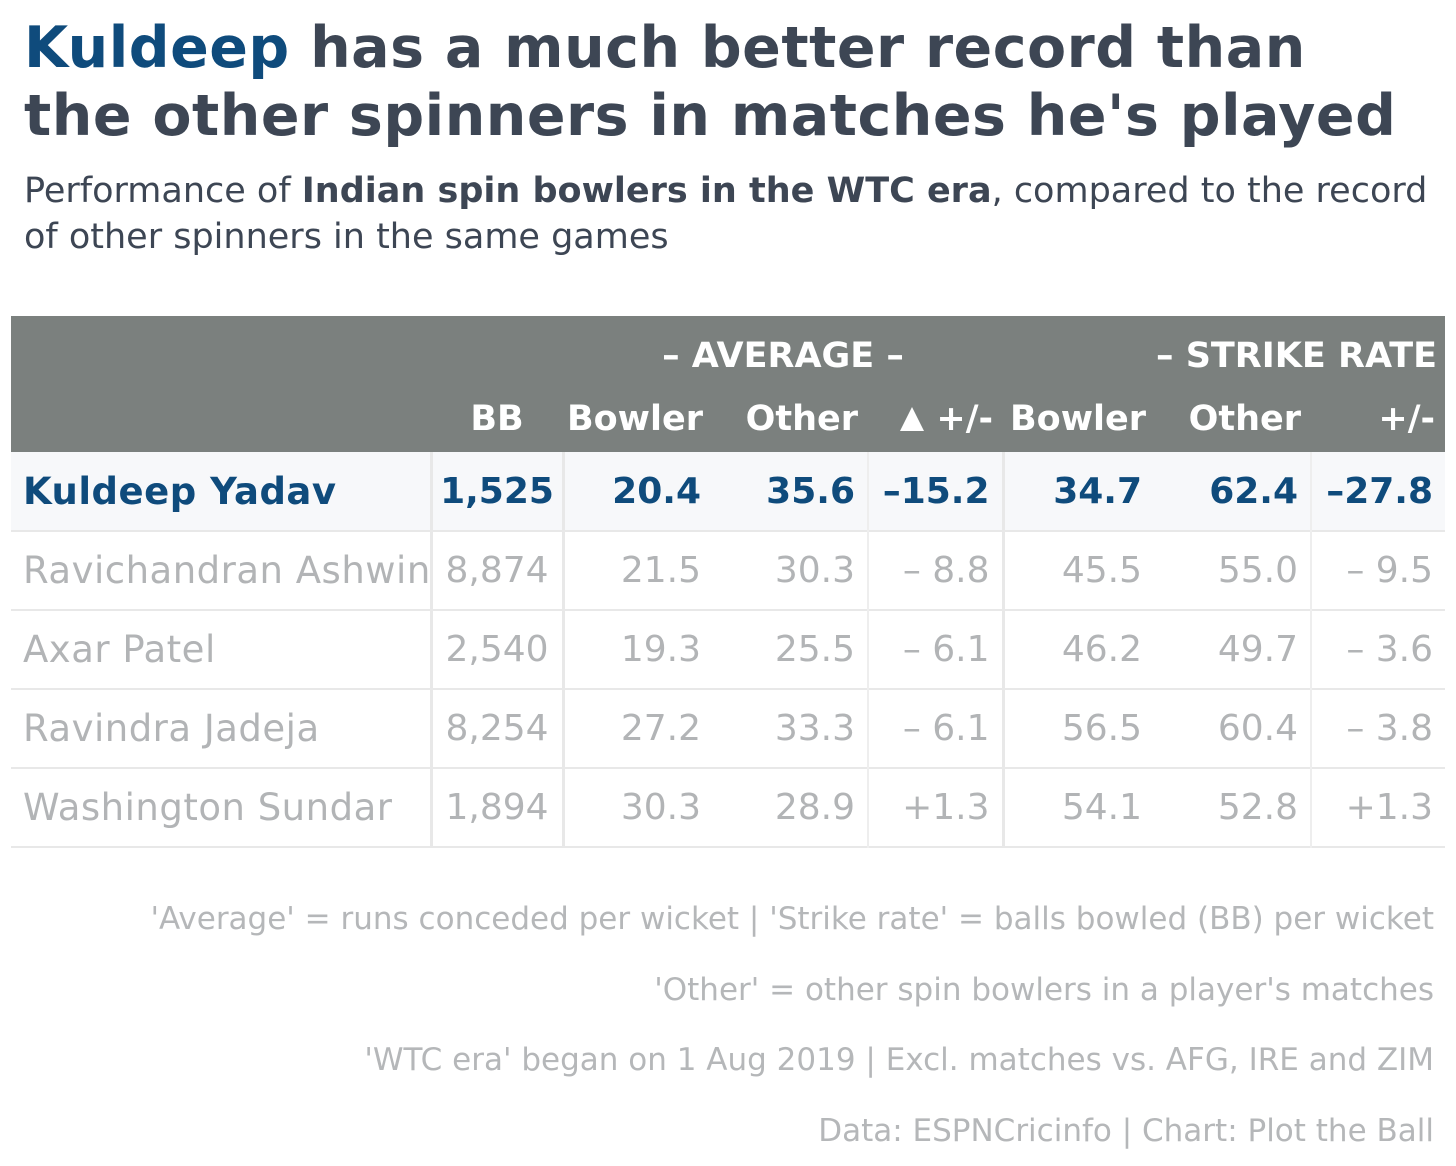 This screenshot has height=1166, width=1456. Describe the element at coordinates (638, 649) in the screenshot. I see `average-bowler: 19.3` at that location.